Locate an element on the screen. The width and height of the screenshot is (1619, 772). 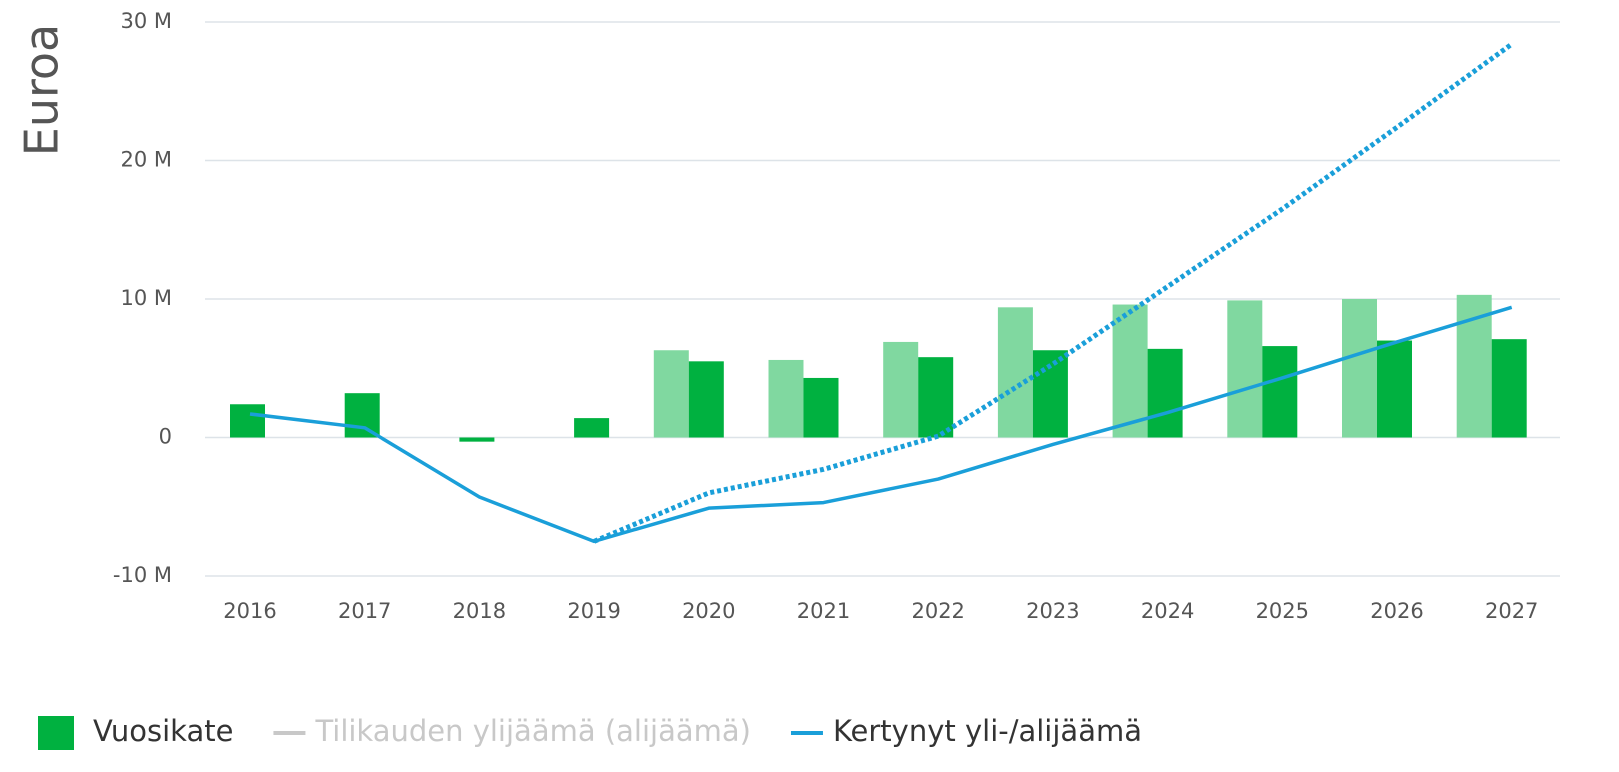
x-tick-label: 2026 is located at coordinates (1396, 611).